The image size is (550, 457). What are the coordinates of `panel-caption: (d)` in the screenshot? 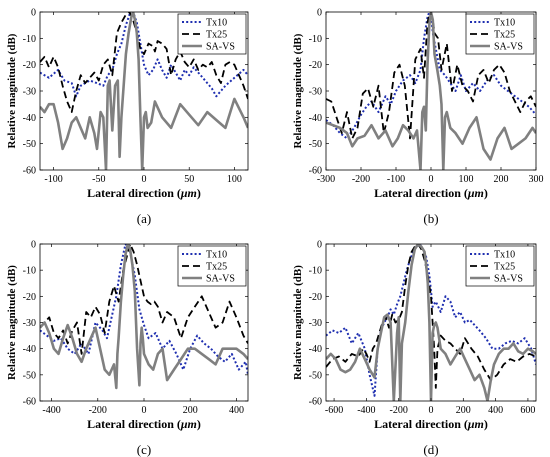 It's located at (430, 449).